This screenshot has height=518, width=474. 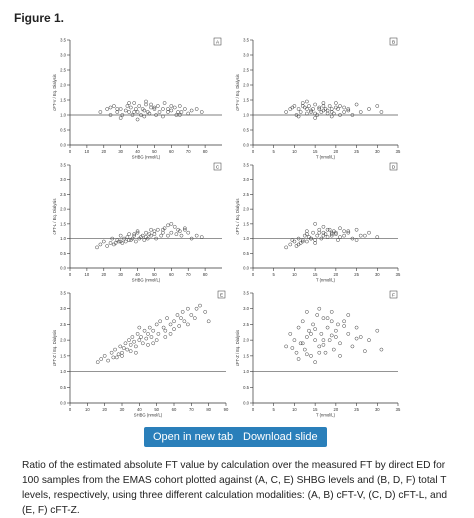 I want to click on x-tick-label: 5, so click(x=274, y=274).